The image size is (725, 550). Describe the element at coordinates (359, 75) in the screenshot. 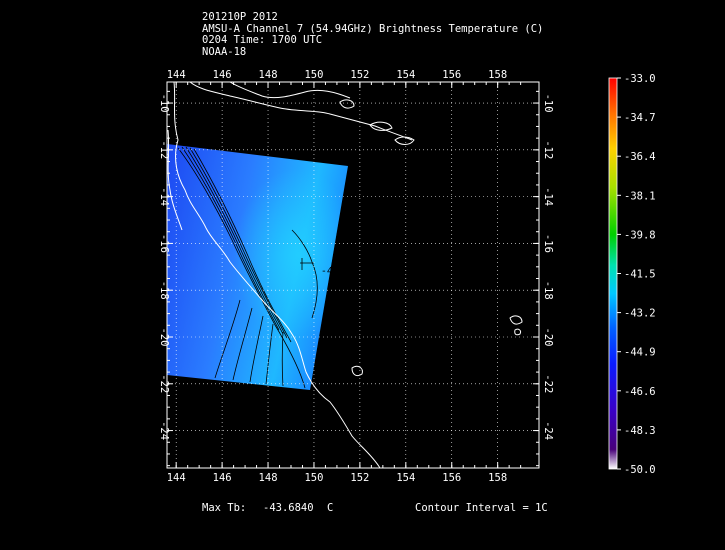

I see `lon-tick-label-top: 152` at that location.